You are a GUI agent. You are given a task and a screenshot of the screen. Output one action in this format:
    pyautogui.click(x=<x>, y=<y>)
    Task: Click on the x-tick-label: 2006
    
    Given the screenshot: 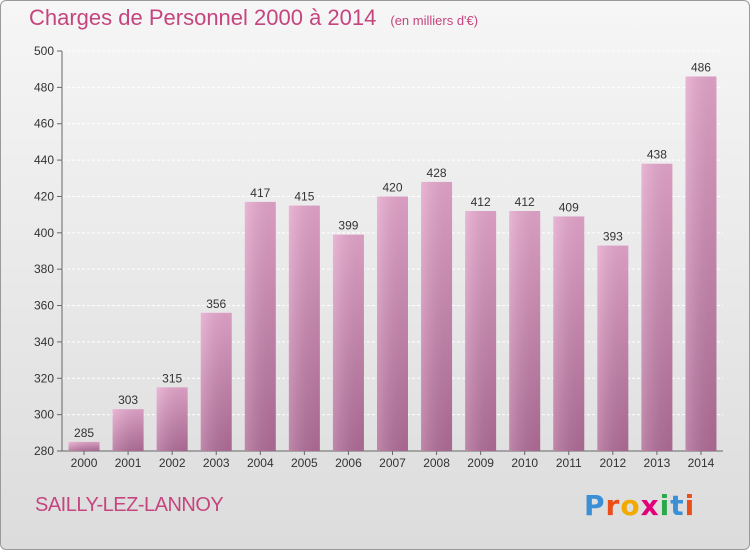 What is the action you would take?
    pyautogui.click(x=348, y=463)
    